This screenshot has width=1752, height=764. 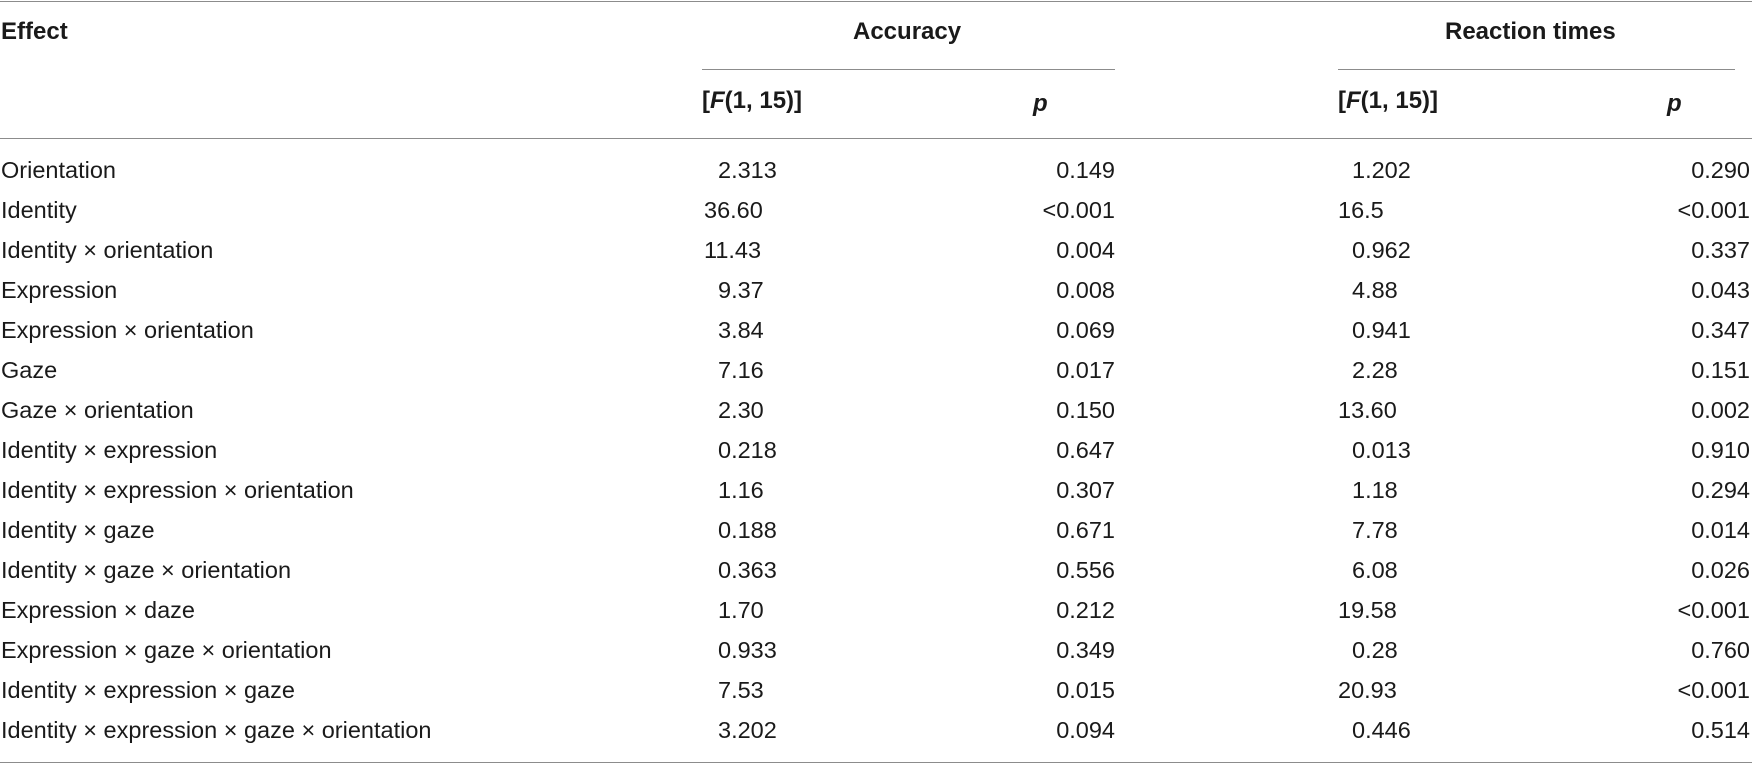 What do you see at coordinates (1720, 490) in the screenshot?
I see `rt-p-cell: 0.294` at bounding box center [1720, 490].